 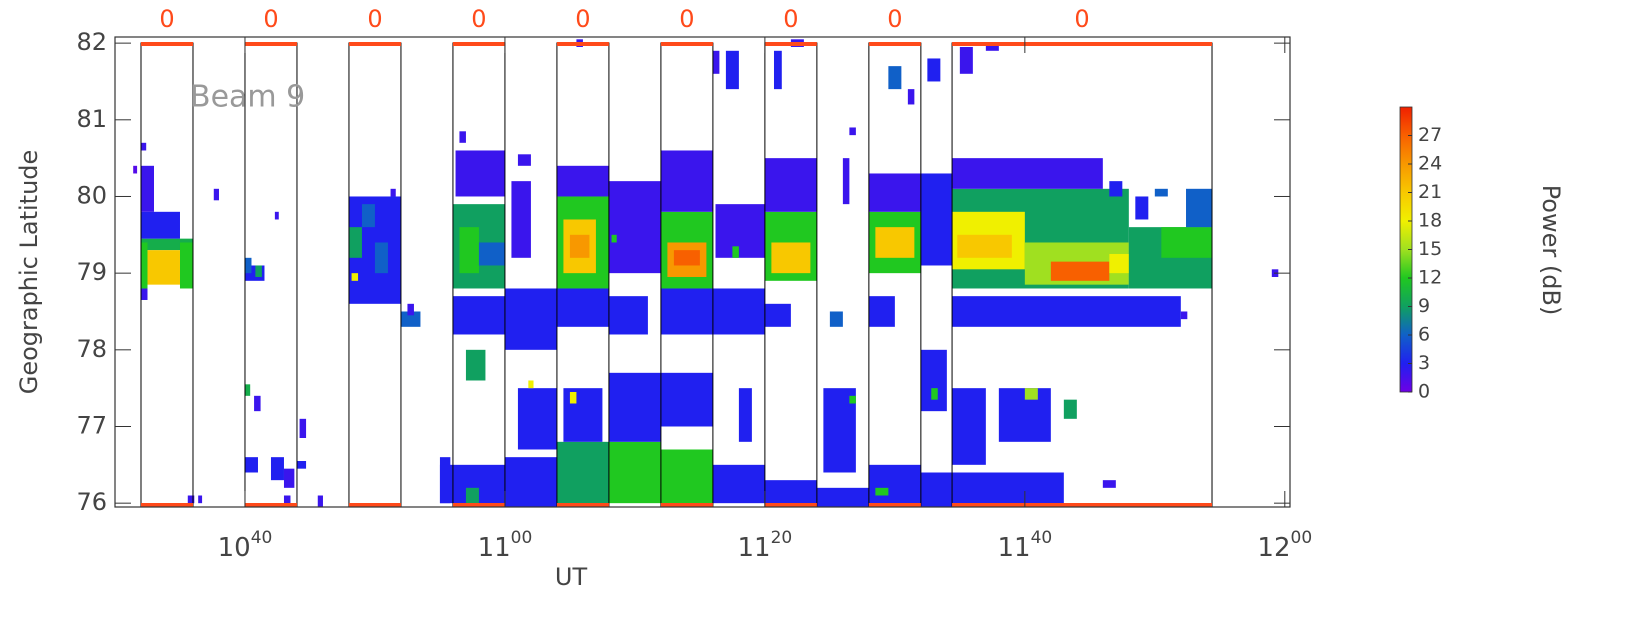 What do you see at coordinates (91, 272) in the screenshot?
I see `y-tick-label: 79` at bounding box center [91, 272].